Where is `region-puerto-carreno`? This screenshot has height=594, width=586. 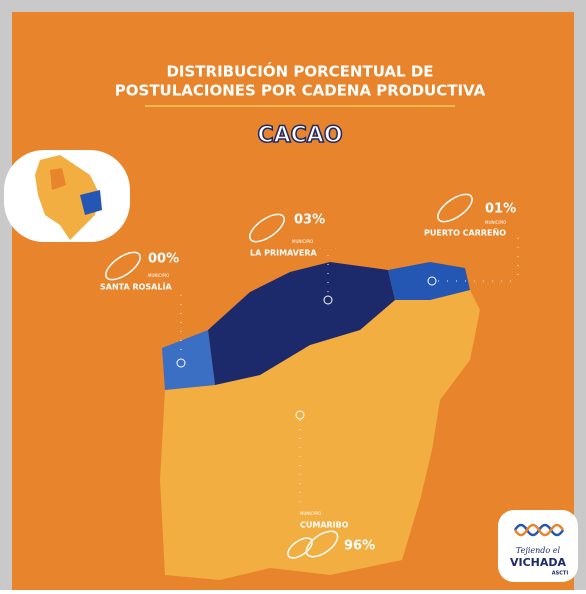 region-puerto-carreno is located at coordinates (429, 281).